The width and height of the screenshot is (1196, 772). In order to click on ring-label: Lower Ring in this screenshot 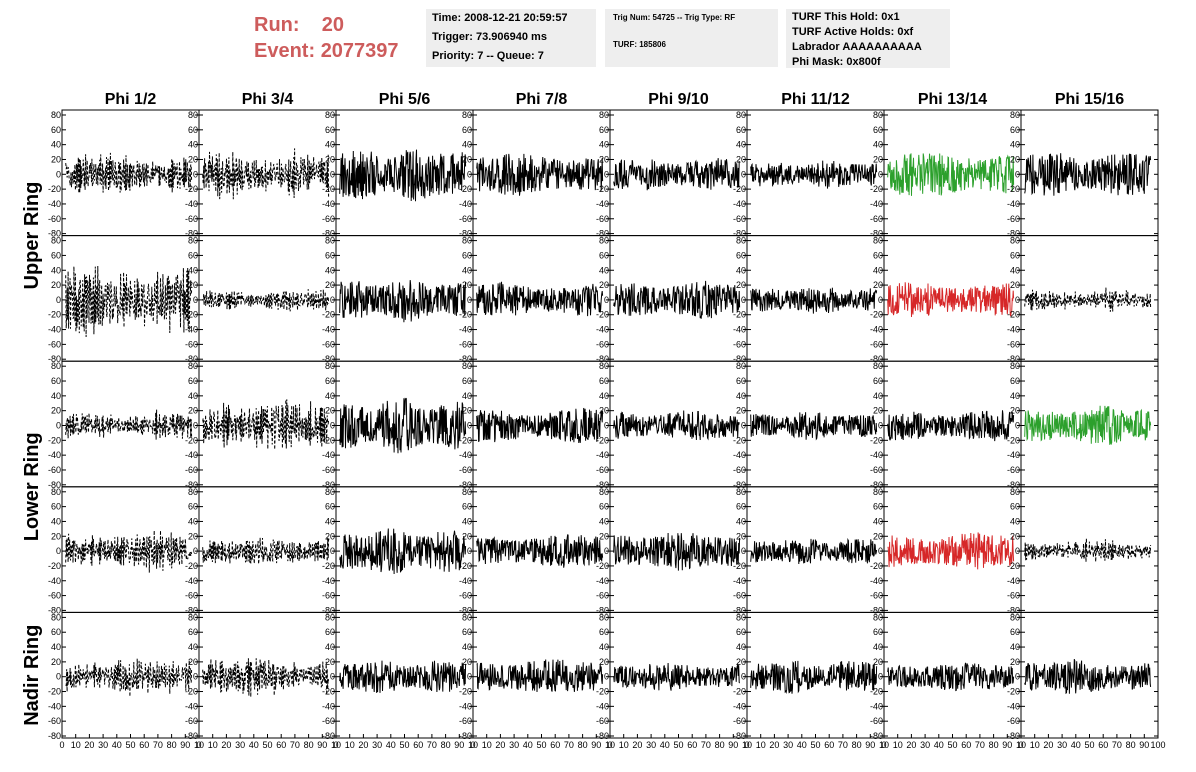, I will do `click(32, 486)`.